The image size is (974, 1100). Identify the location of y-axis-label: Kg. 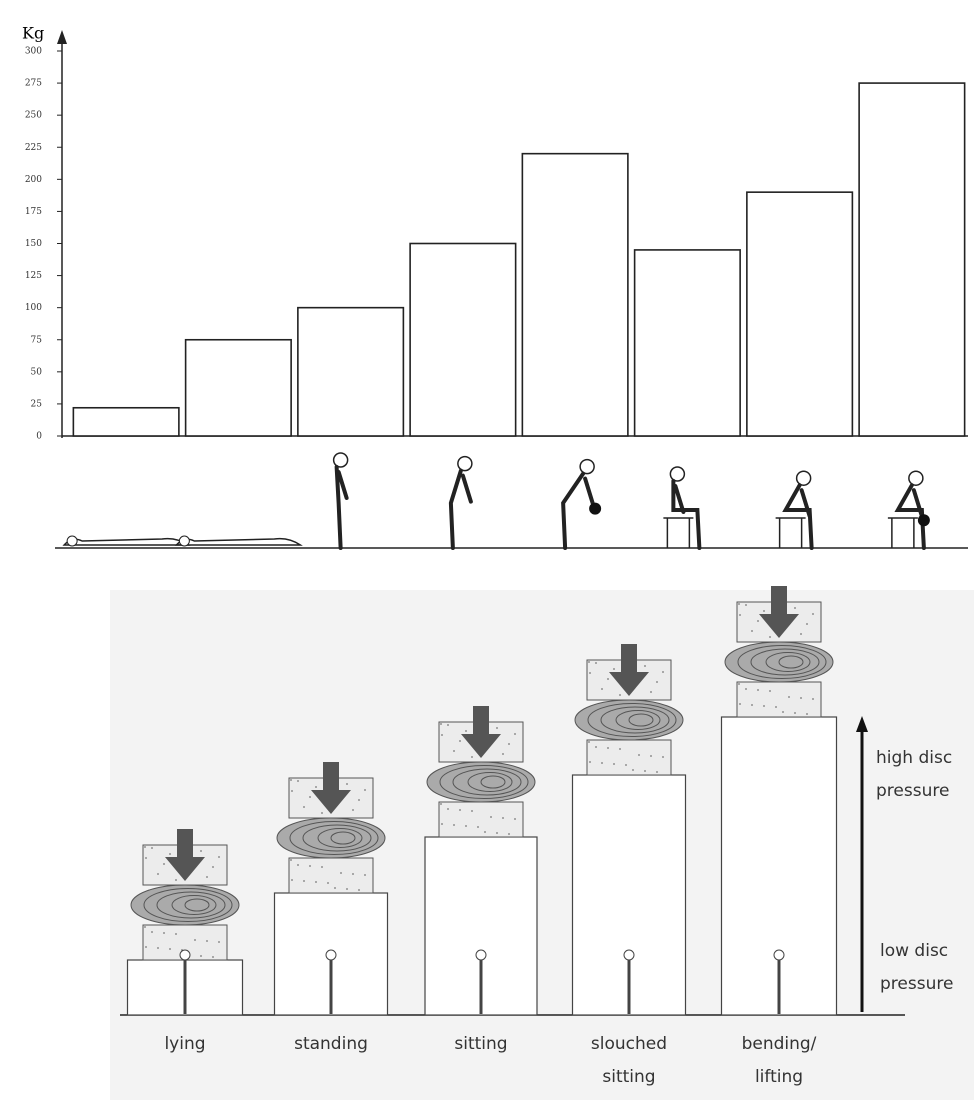
(33, 33).